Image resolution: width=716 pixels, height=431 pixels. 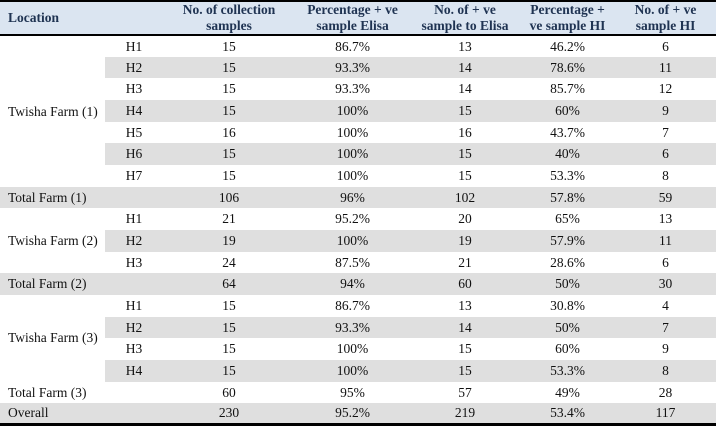 I want to click on value-cell: 59, so click(x=665, y=197).